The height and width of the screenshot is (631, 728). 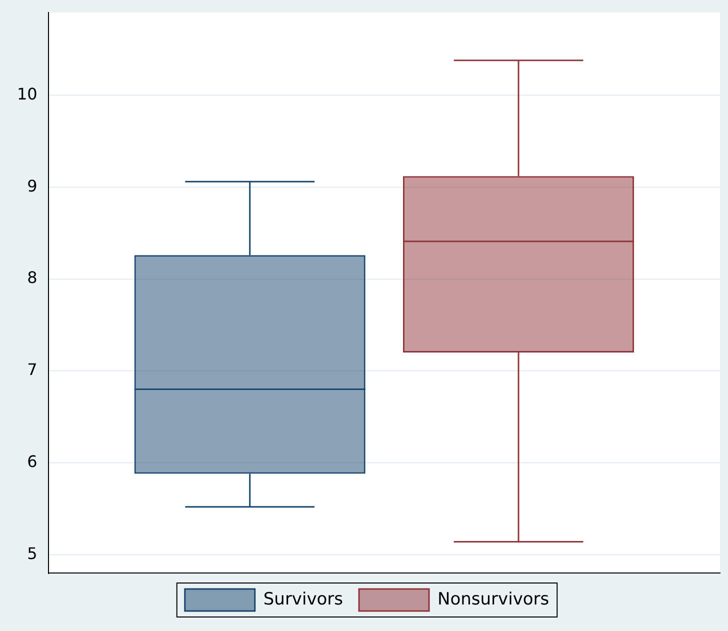 What do you see at coordinates (32, 278) in the screenshot?
I see `y-tick-label: 8` at bounding box center [32, 278].